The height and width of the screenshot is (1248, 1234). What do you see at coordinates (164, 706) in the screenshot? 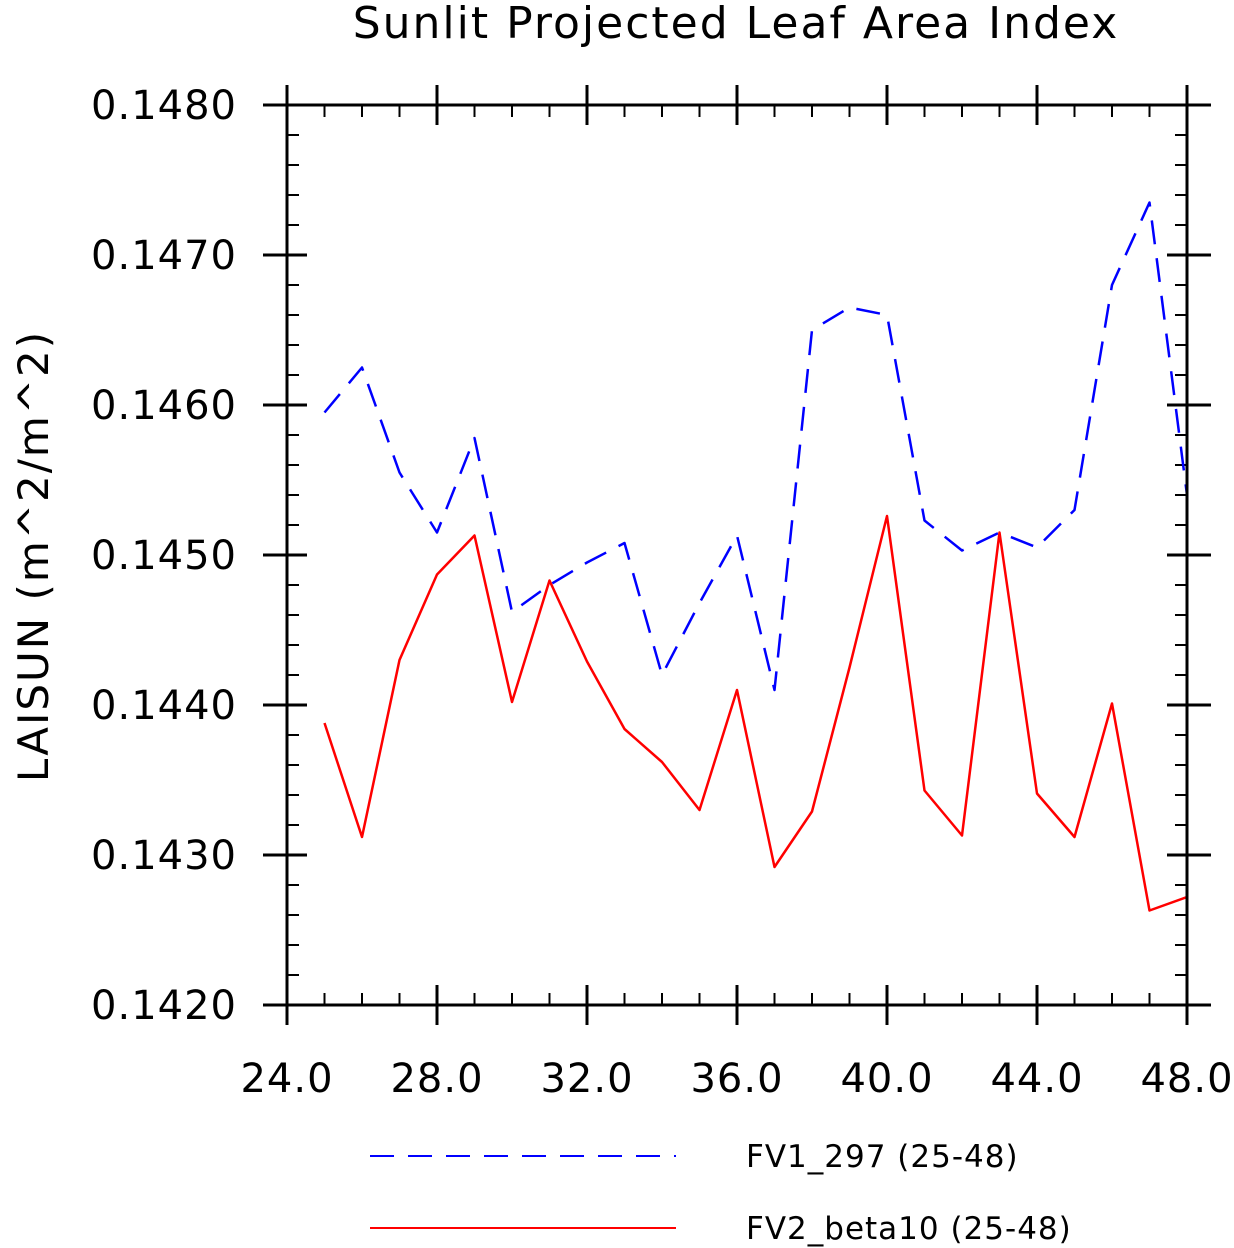
I see `y-tick-label: 0.1440` at bounding box center [164, 706].